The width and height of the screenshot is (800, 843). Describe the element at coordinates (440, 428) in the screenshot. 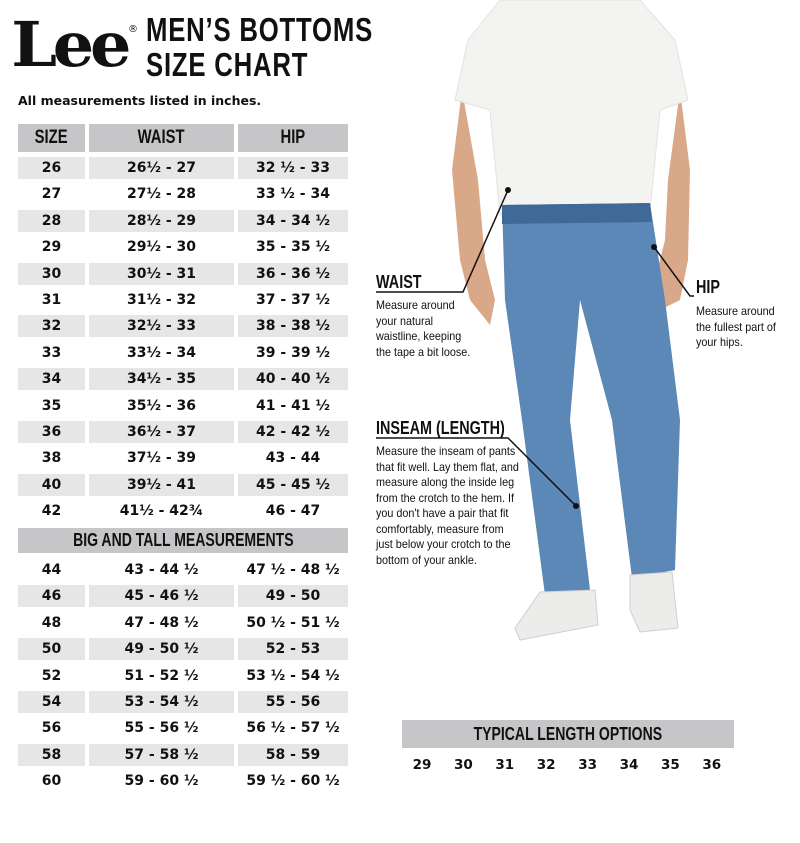

I see `inseam-guide-title: INSEAM (LENGTH)` at that location.